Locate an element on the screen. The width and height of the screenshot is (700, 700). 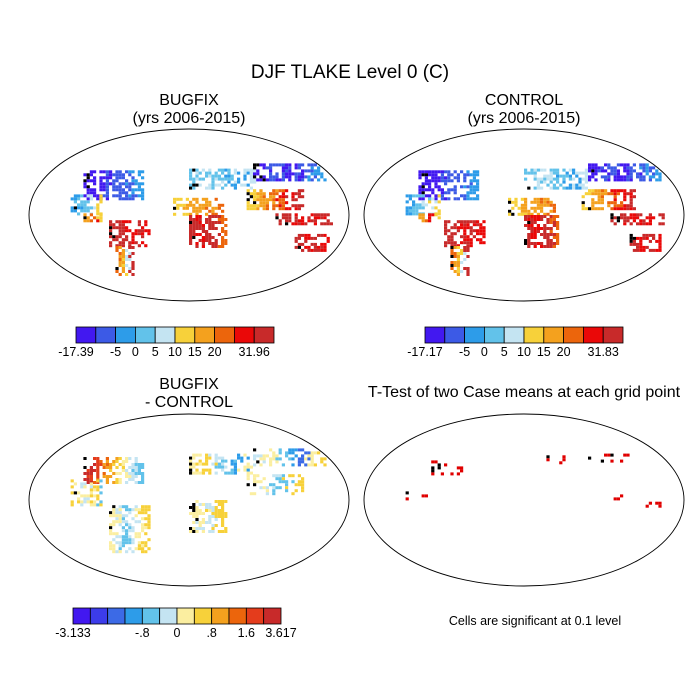
significance-note: Cells are significant at 0.1 level is located at coordinates (535, 621).